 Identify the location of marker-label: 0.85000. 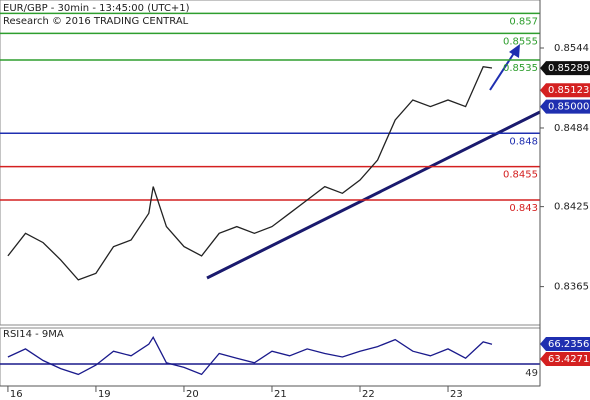
(568, 107).